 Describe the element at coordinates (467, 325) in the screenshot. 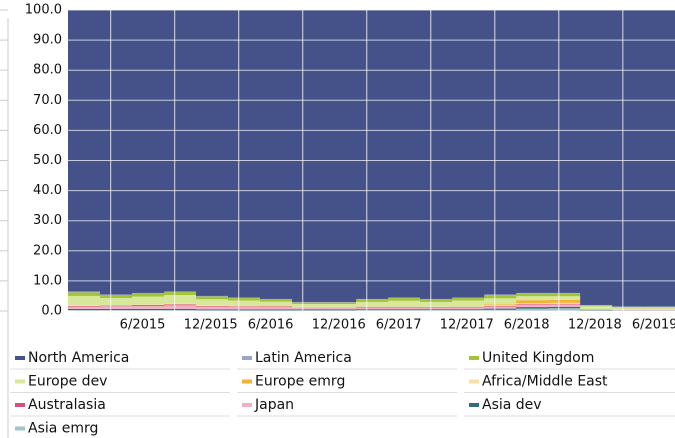

I see `x-tick-label: 12/2017` at that location.